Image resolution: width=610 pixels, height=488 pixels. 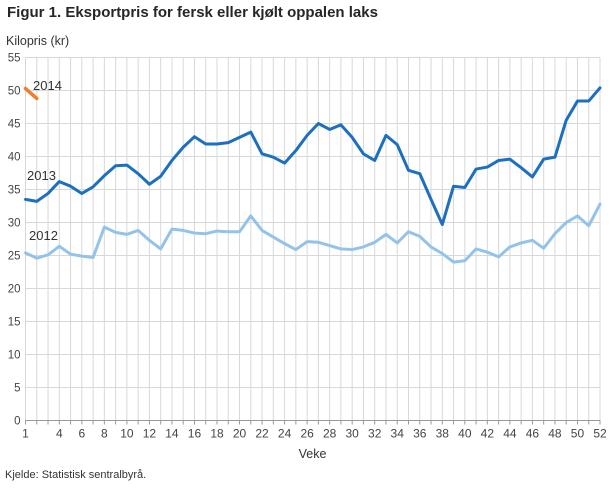 What do you see at coordinates (38, 41) in the screenshot?
I see `y-axis-label: Kilopris (kr)` at bounding box center [38, 41].